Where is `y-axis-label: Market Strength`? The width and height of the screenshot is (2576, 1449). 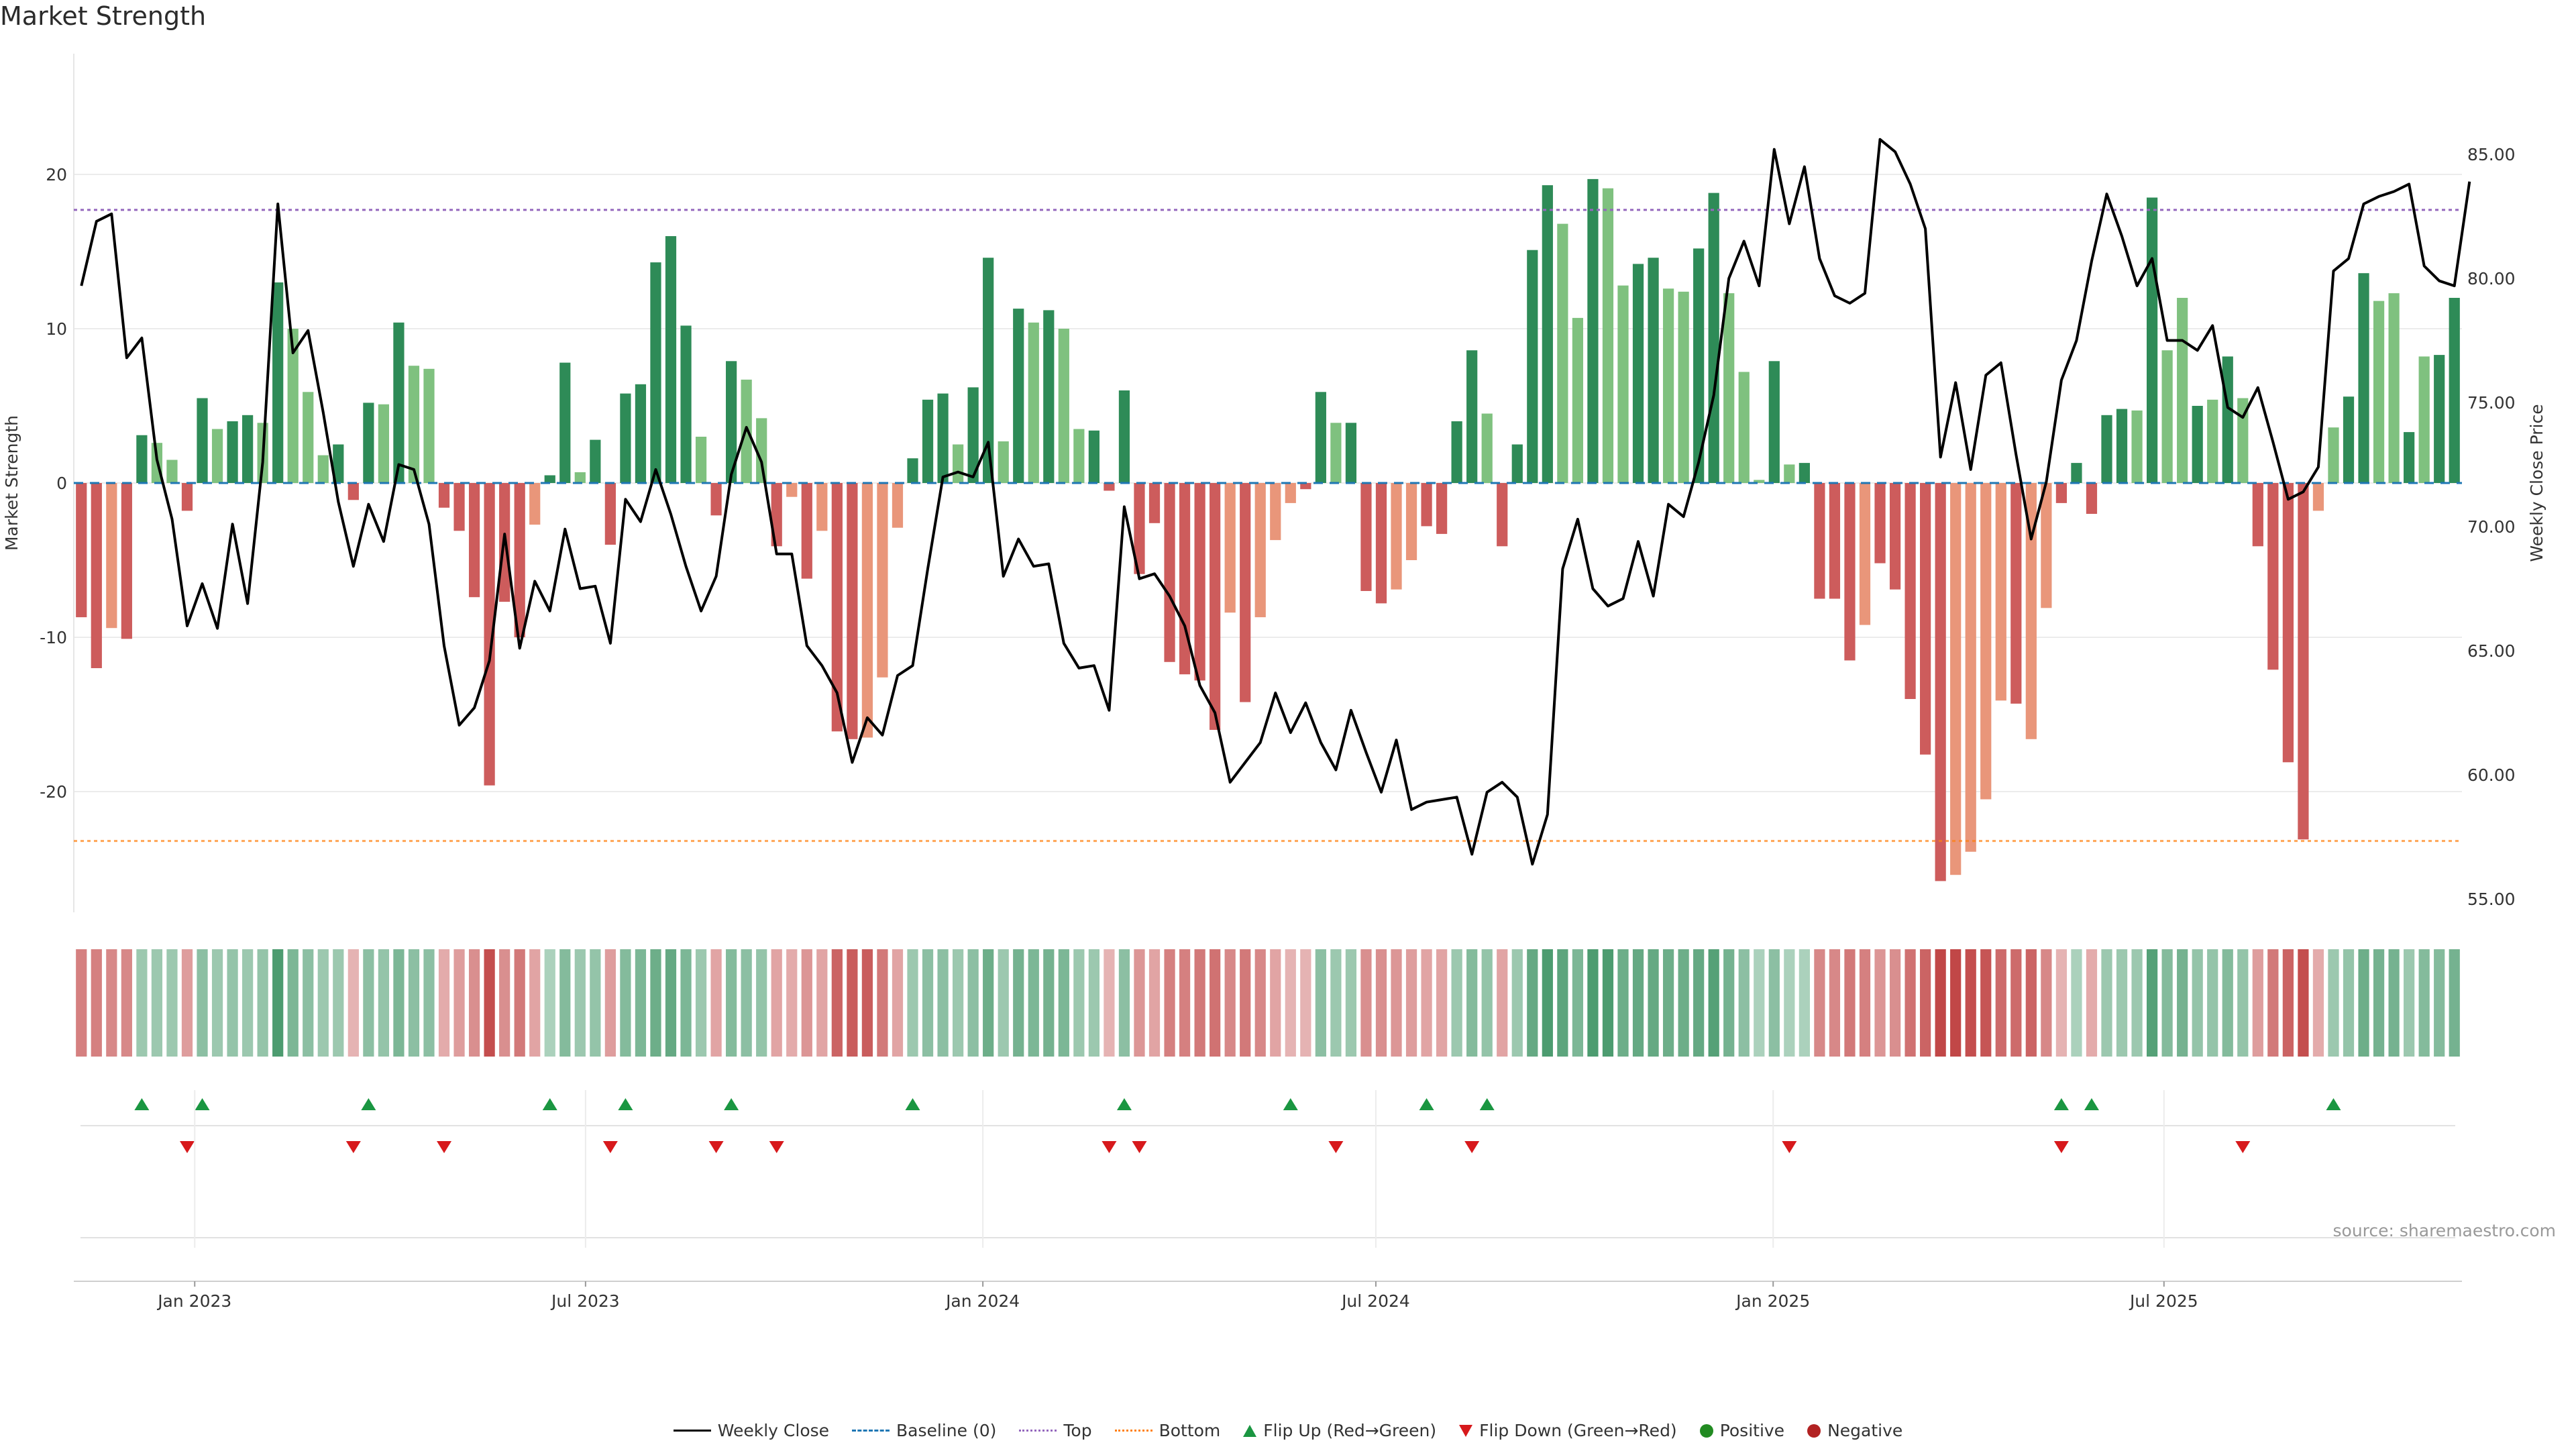
y-axis-label: Market Strength is located at coordinates (11, 483).